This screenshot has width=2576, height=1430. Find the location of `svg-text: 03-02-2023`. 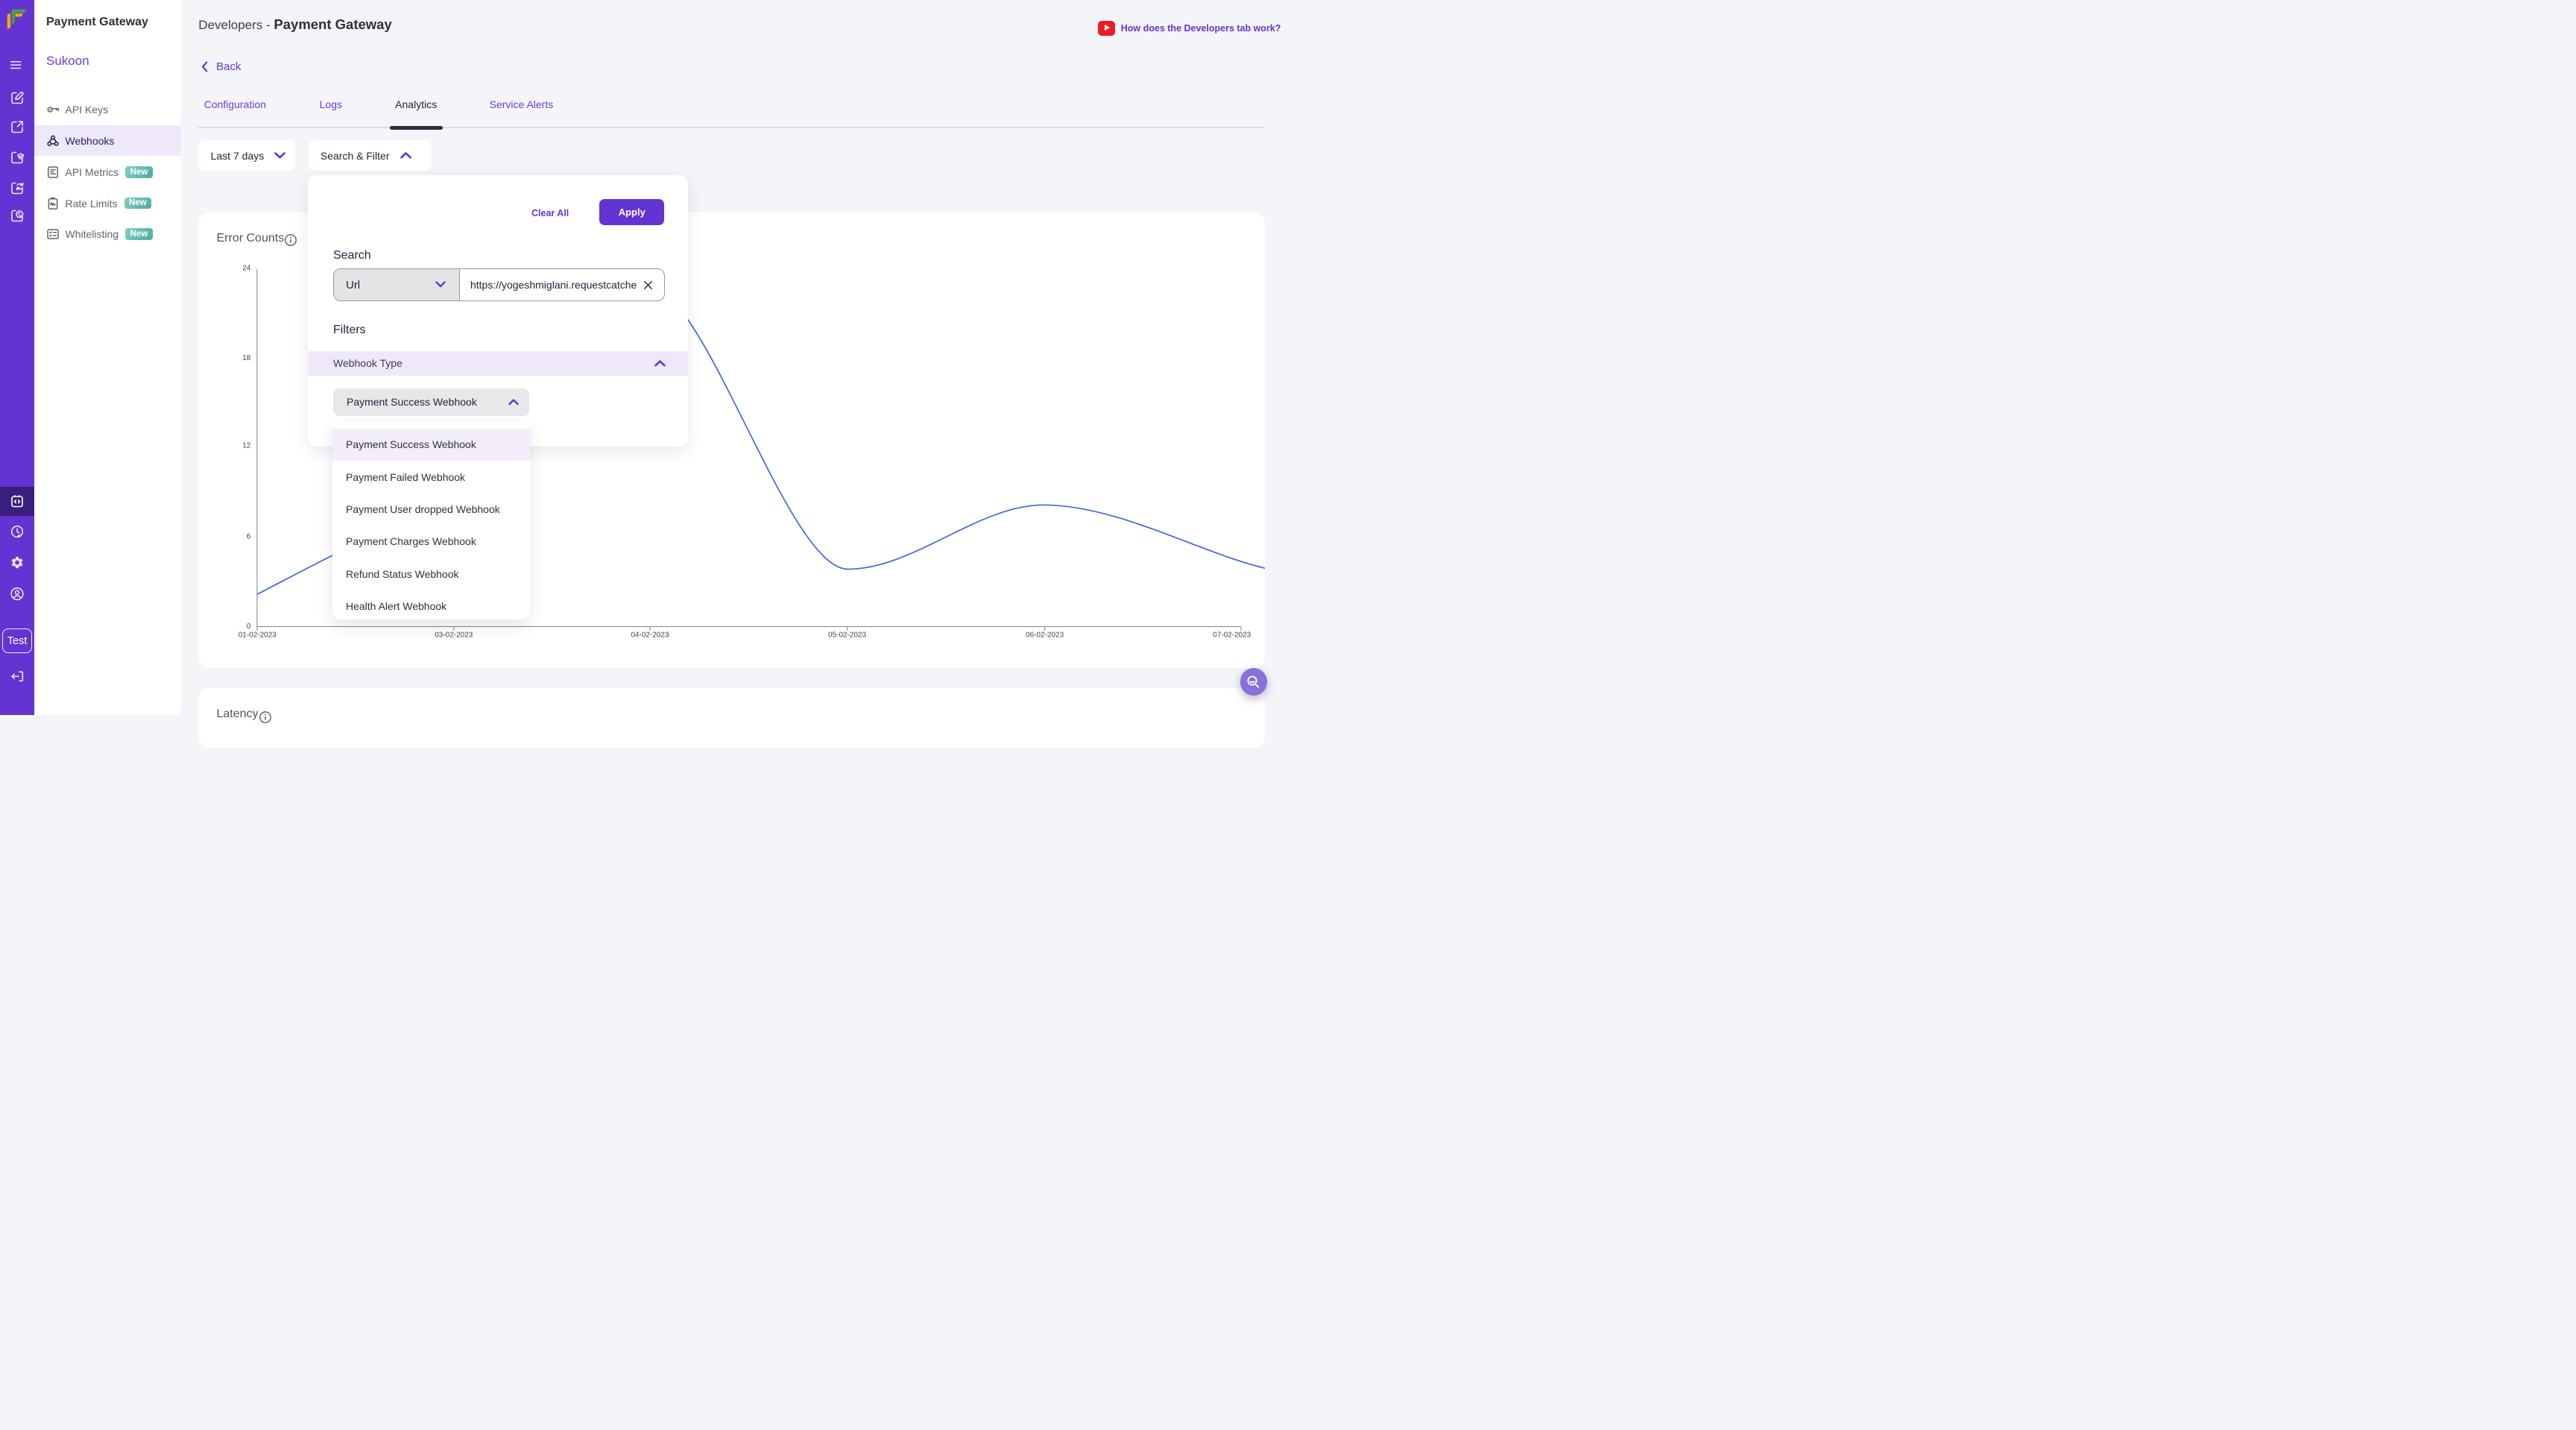

svg-text: 03-02-2023 is located at coordinates (454, 635).